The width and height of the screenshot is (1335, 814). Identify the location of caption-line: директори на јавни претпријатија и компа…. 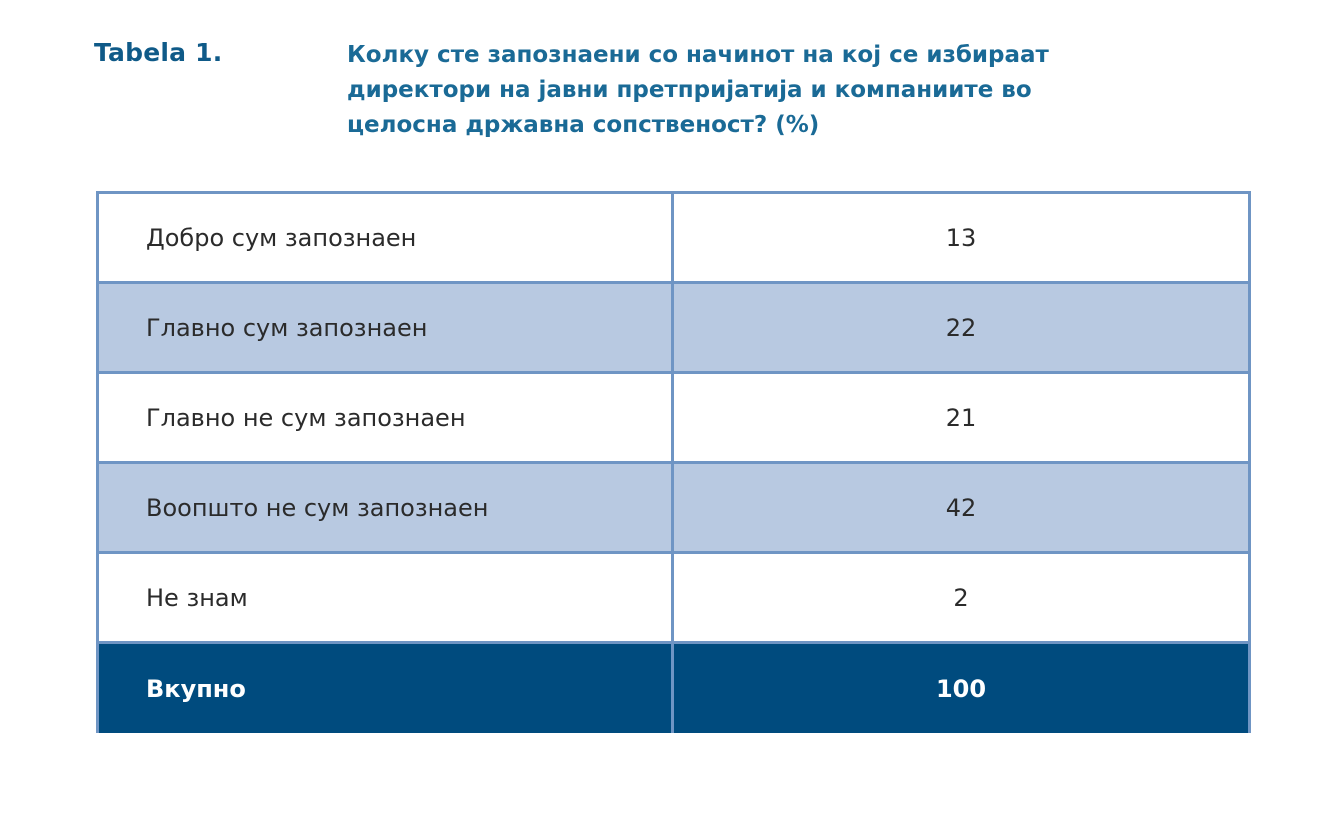
(689, 90).